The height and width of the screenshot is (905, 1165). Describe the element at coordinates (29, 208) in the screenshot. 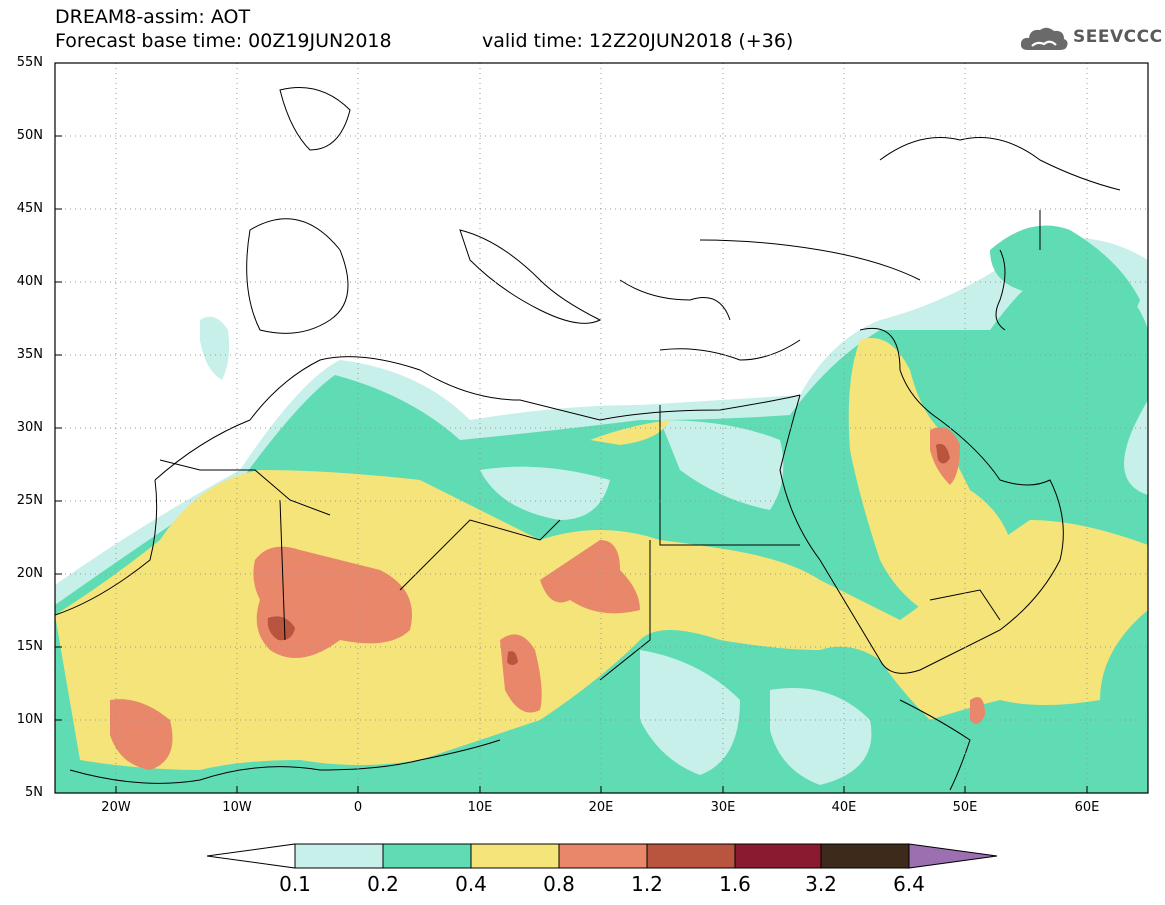

I see `lat-label-45N: 45N` at that location.